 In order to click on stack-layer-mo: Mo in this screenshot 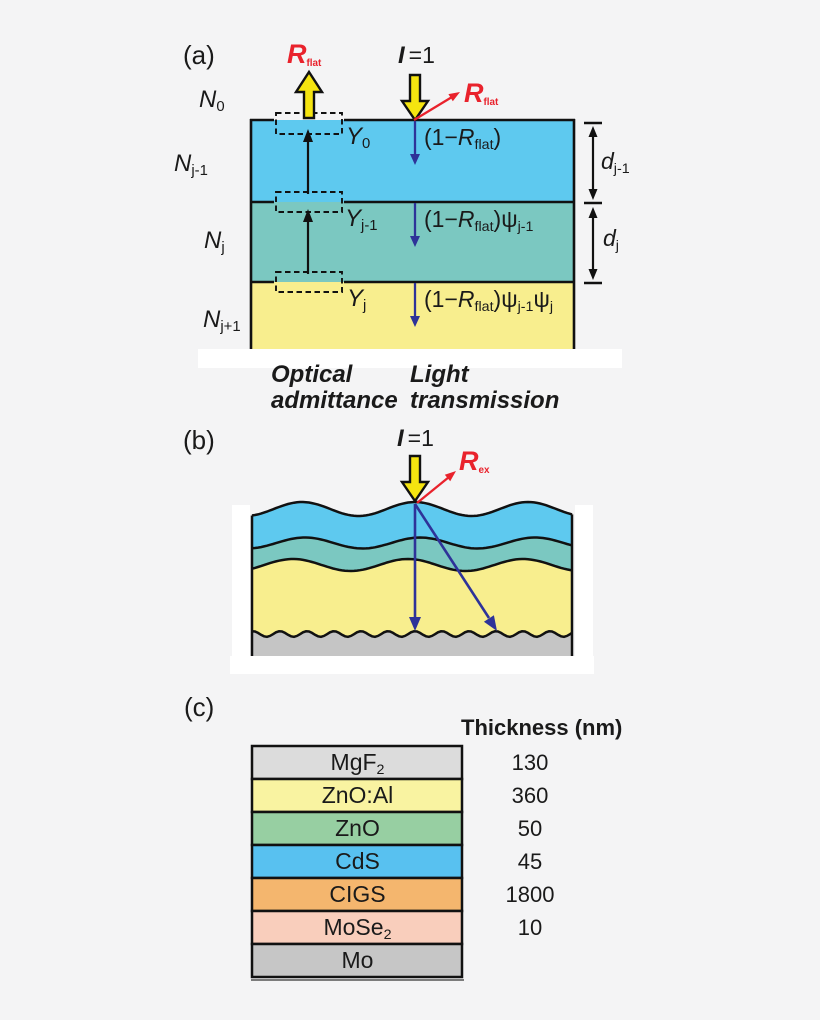, I will do `click(357, 960)`.